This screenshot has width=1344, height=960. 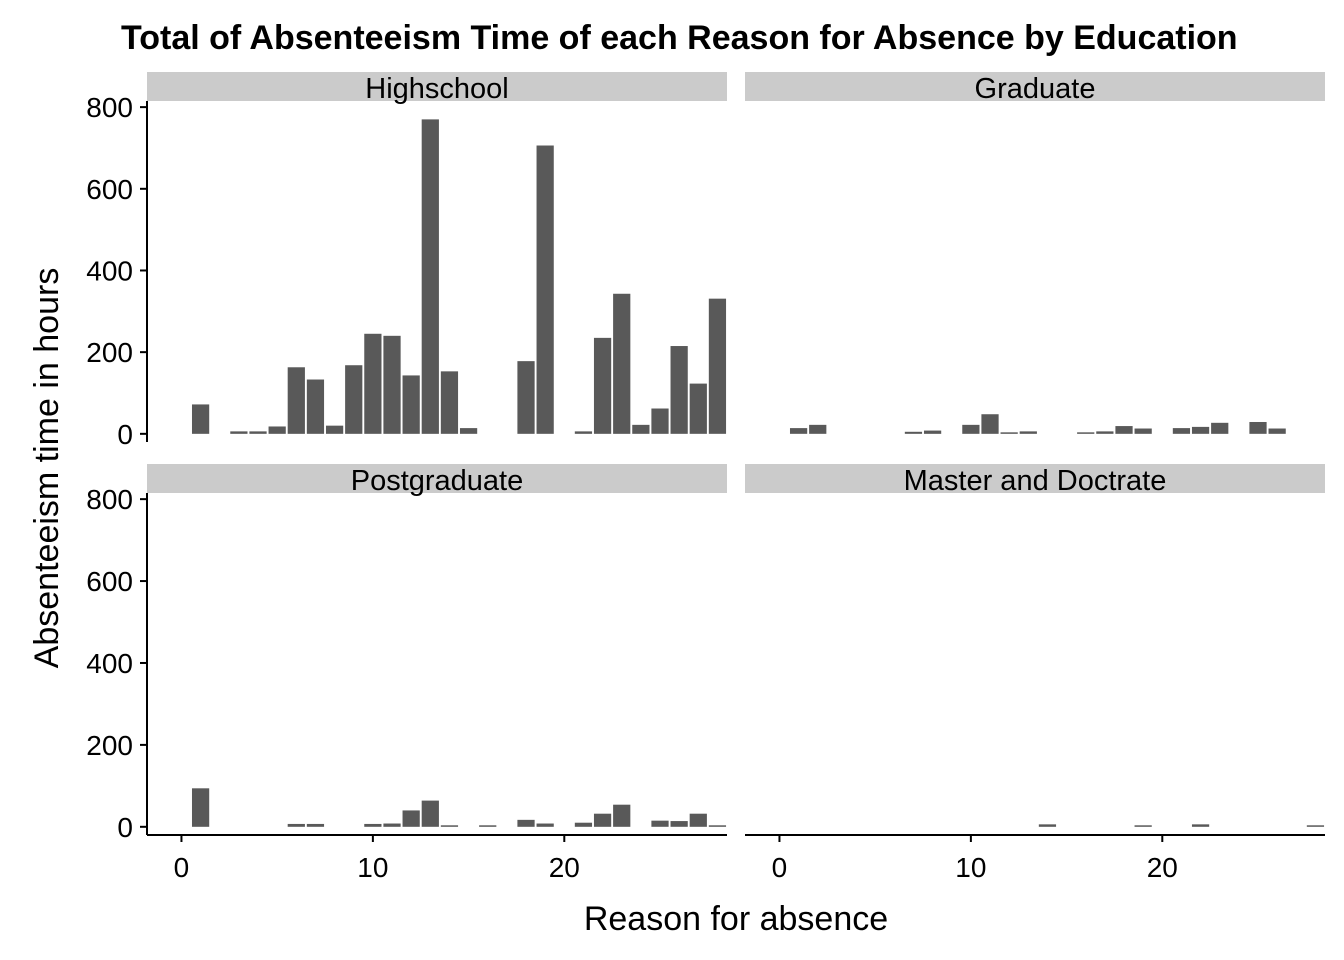 I want to click on x-axis-title: Reason for absence, so click(x=736, y=919).